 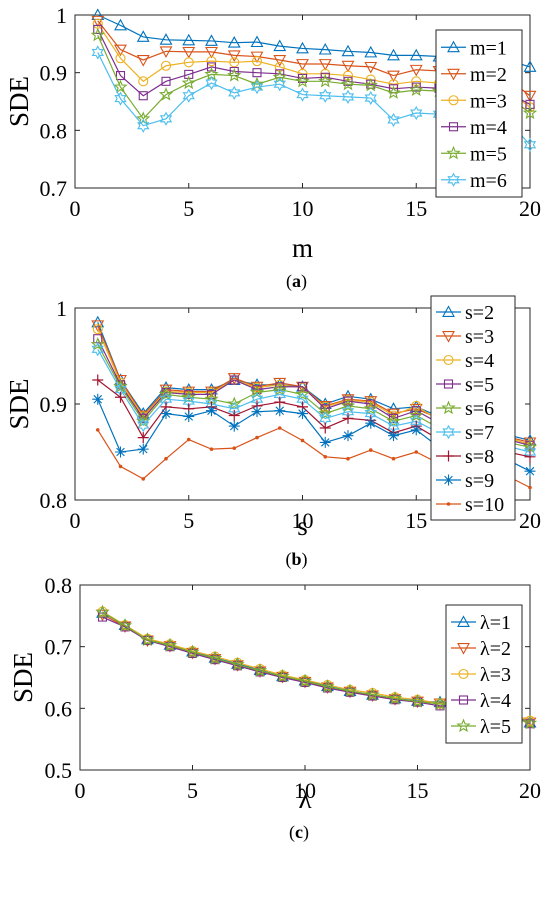 I want to click on legend-label: λ=4, so click(x=495, y=701).